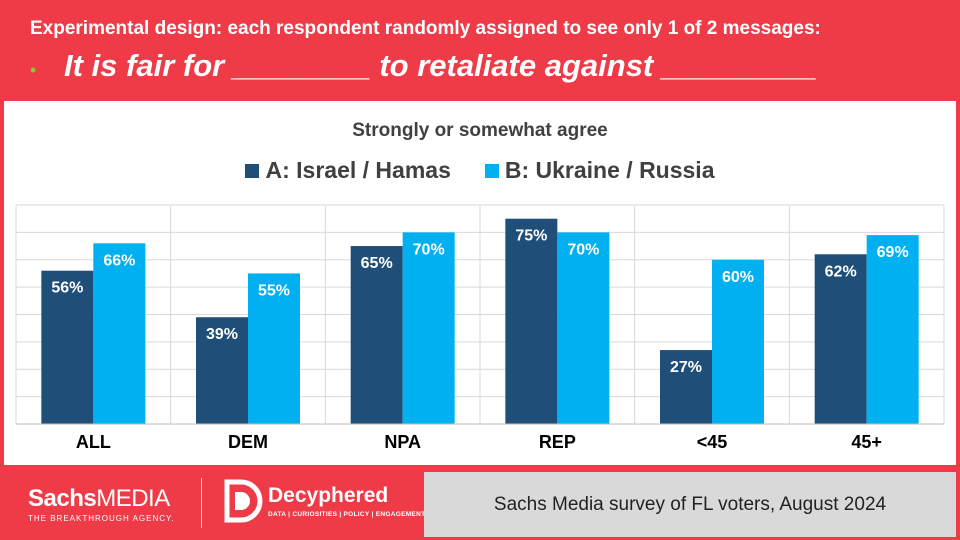 This screenshot has height=540, width=960. Describe the element at coordinates (480, 170) in the screenshot. I see `chart-legend: A: Israel / Hamas B: Ukraine / Russia` at that location.